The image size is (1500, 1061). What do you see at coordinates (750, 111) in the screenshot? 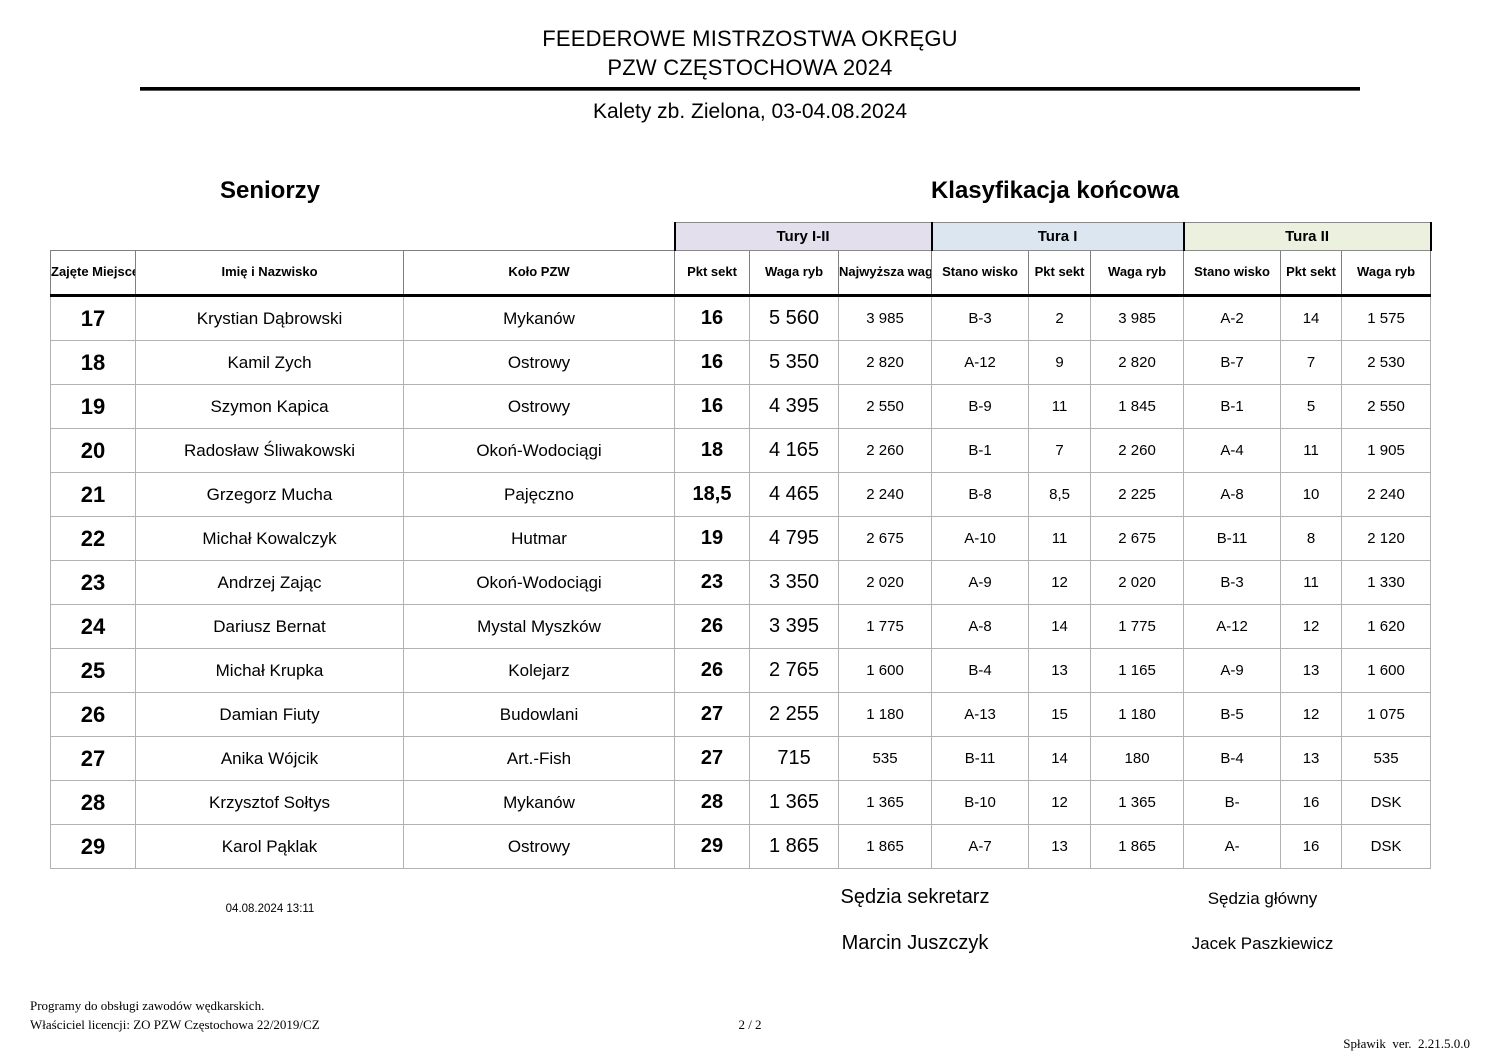
I see `event-location-date: Kalety zb. Zielona, 03-04.08.2024` at bounding box center [750, 111].